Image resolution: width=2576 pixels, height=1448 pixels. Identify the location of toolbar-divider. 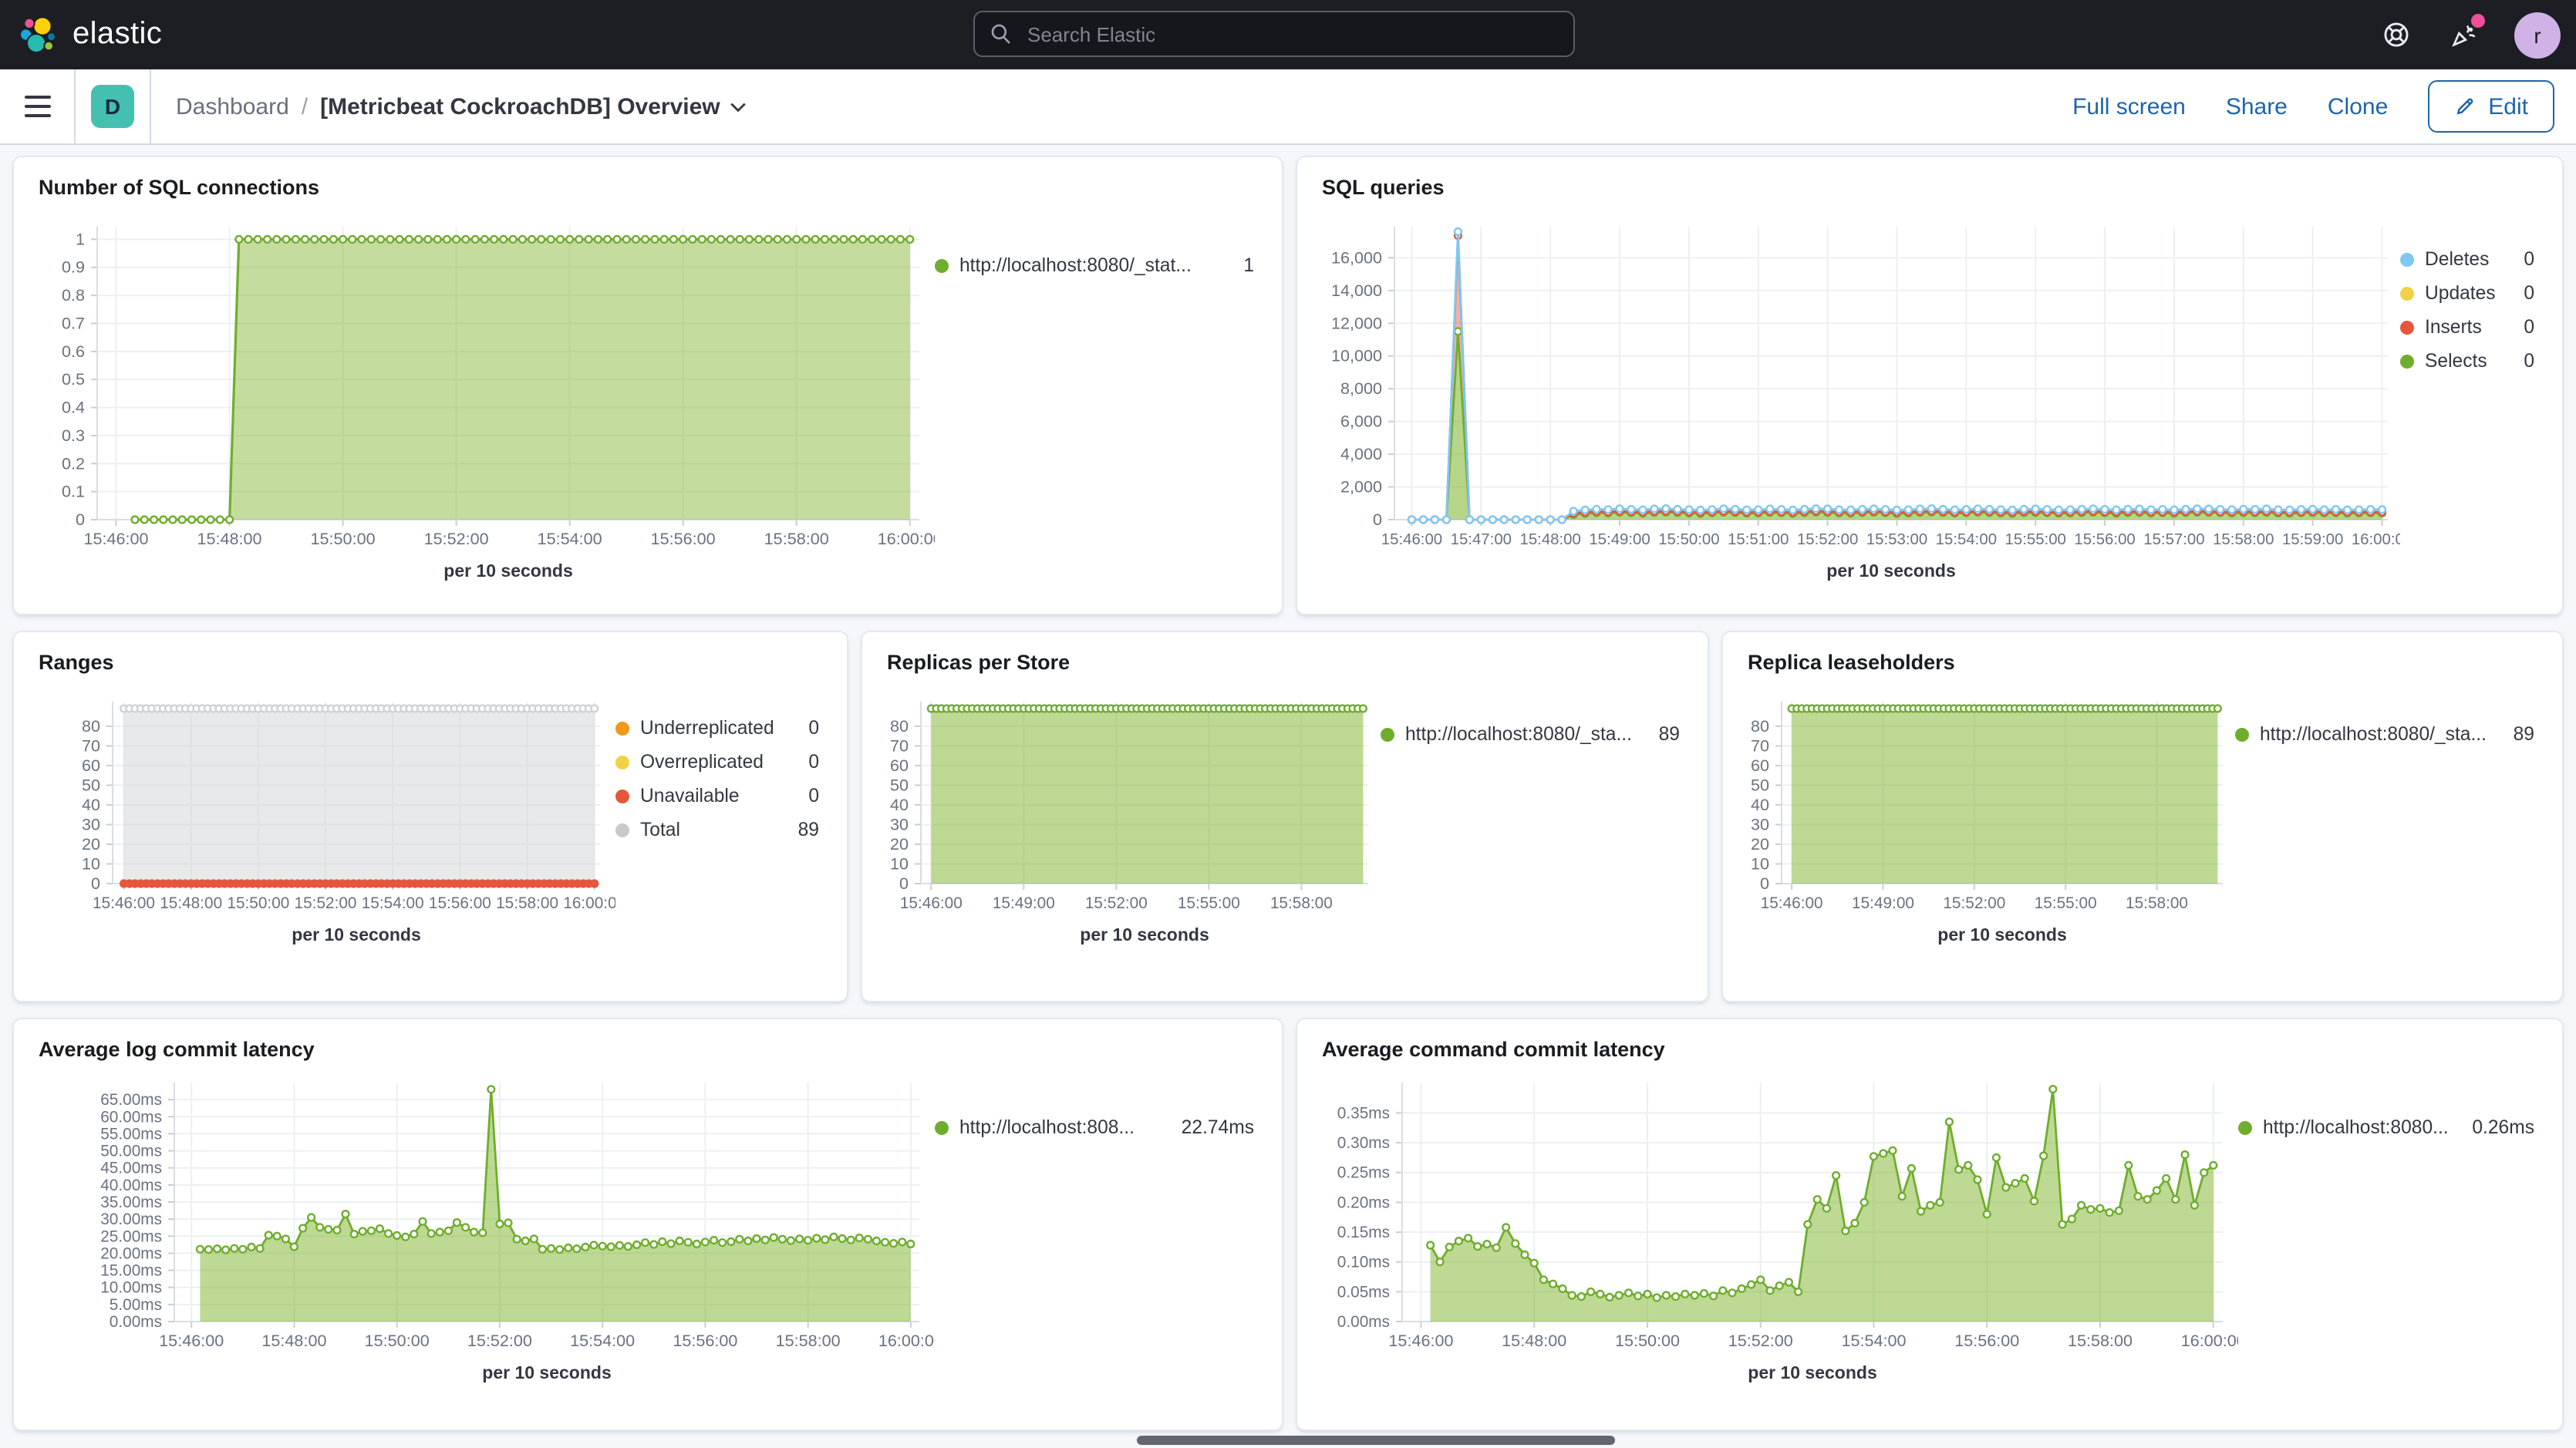
(150, 106).